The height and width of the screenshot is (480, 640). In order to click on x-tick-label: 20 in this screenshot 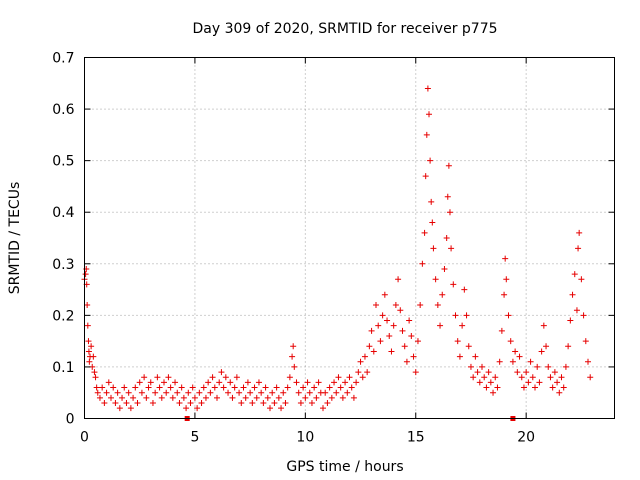, I will do `click(526, 438)`.